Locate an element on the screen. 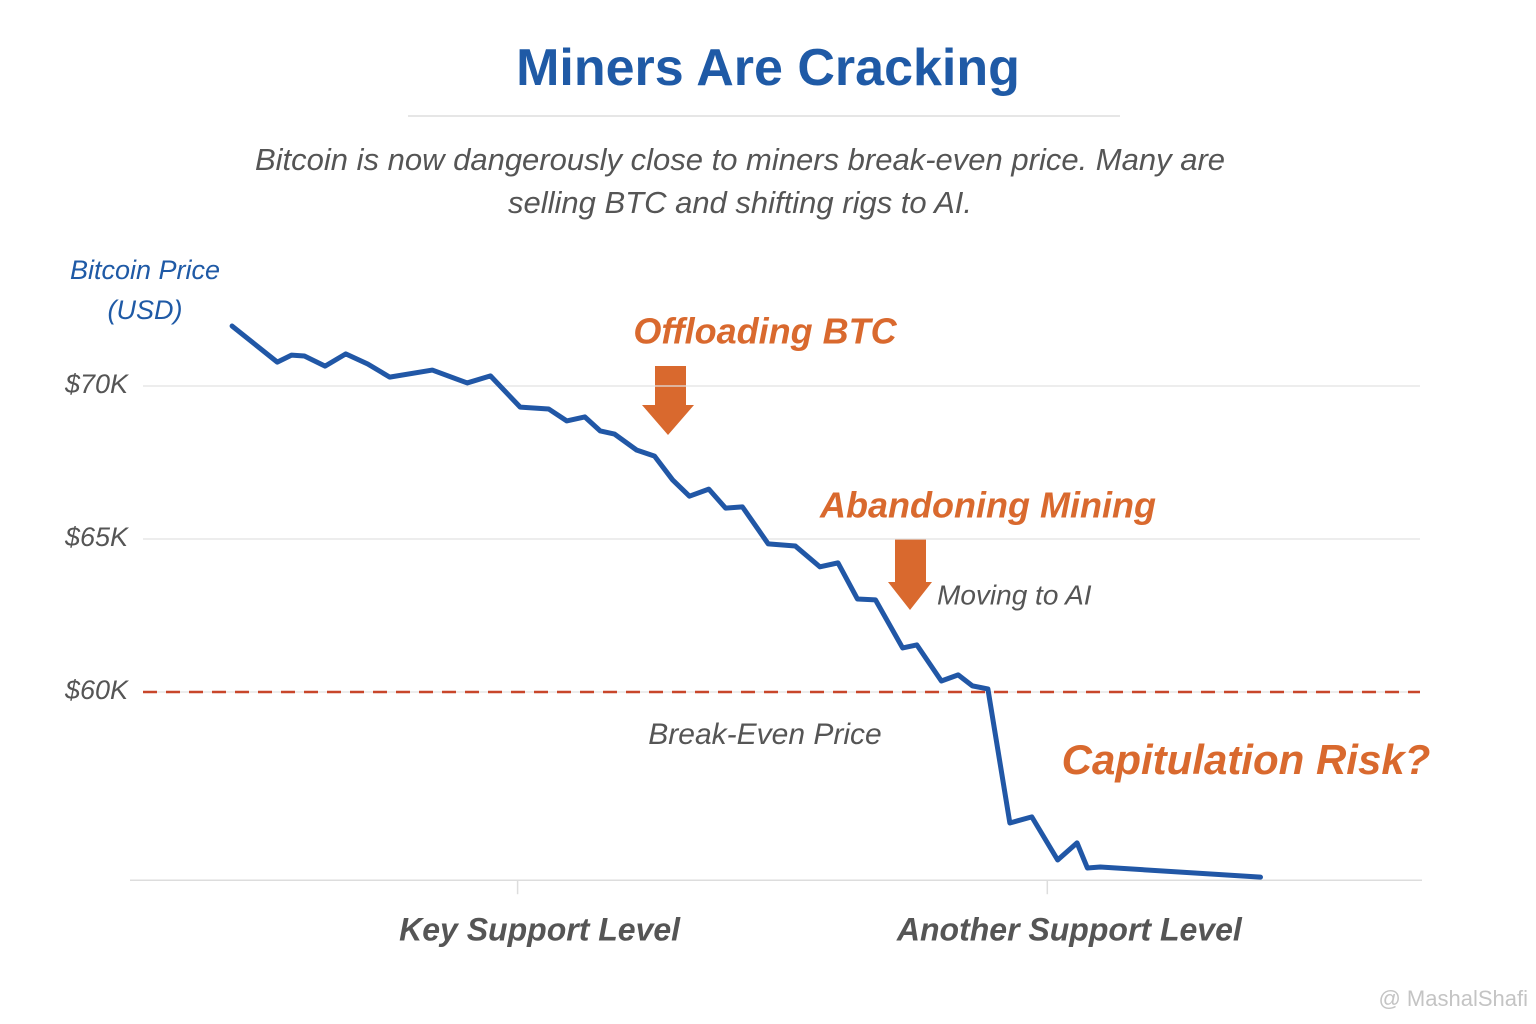 The width and height of the screenshot is (1536, 1024). annotation: Offloading BTC is located at coordinates (765, 331).